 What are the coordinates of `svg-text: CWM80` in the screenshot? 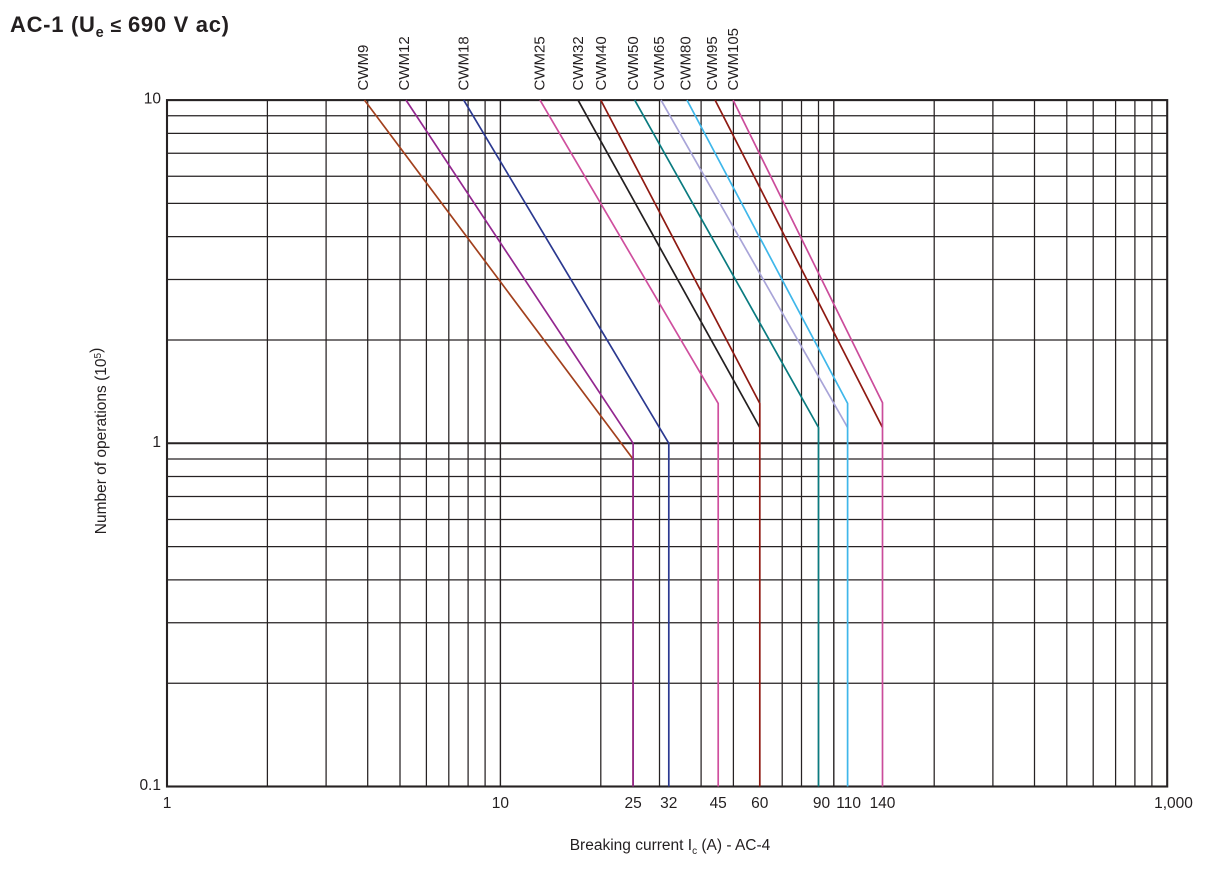 It's located at (686, 63).